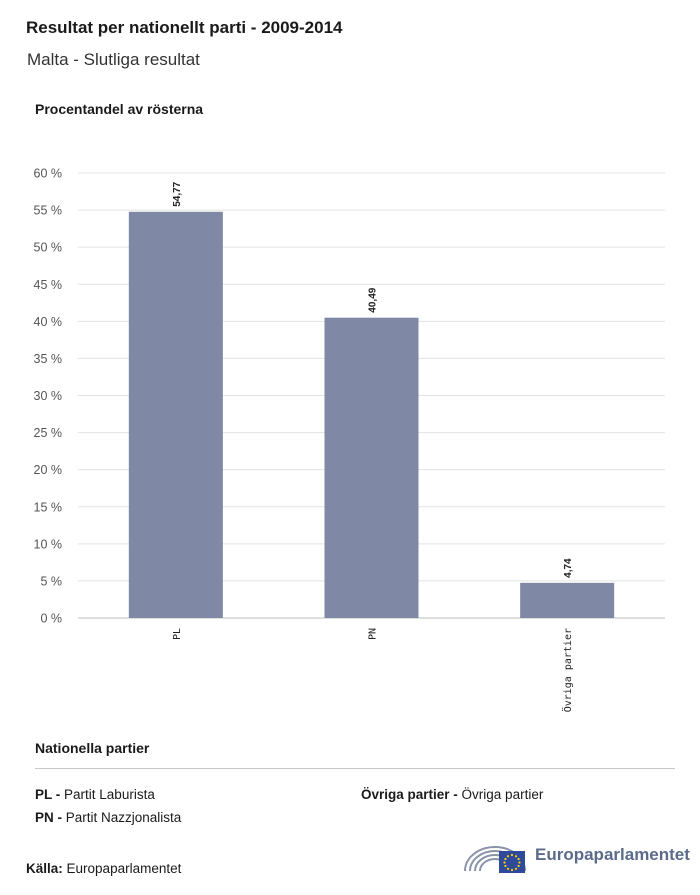 Image resolution: width=700 pixels, height=895 pixels. Describe the element at coordinates (48, 322) in the screenshot. I see `y-tick-label: 40 %` at that location.